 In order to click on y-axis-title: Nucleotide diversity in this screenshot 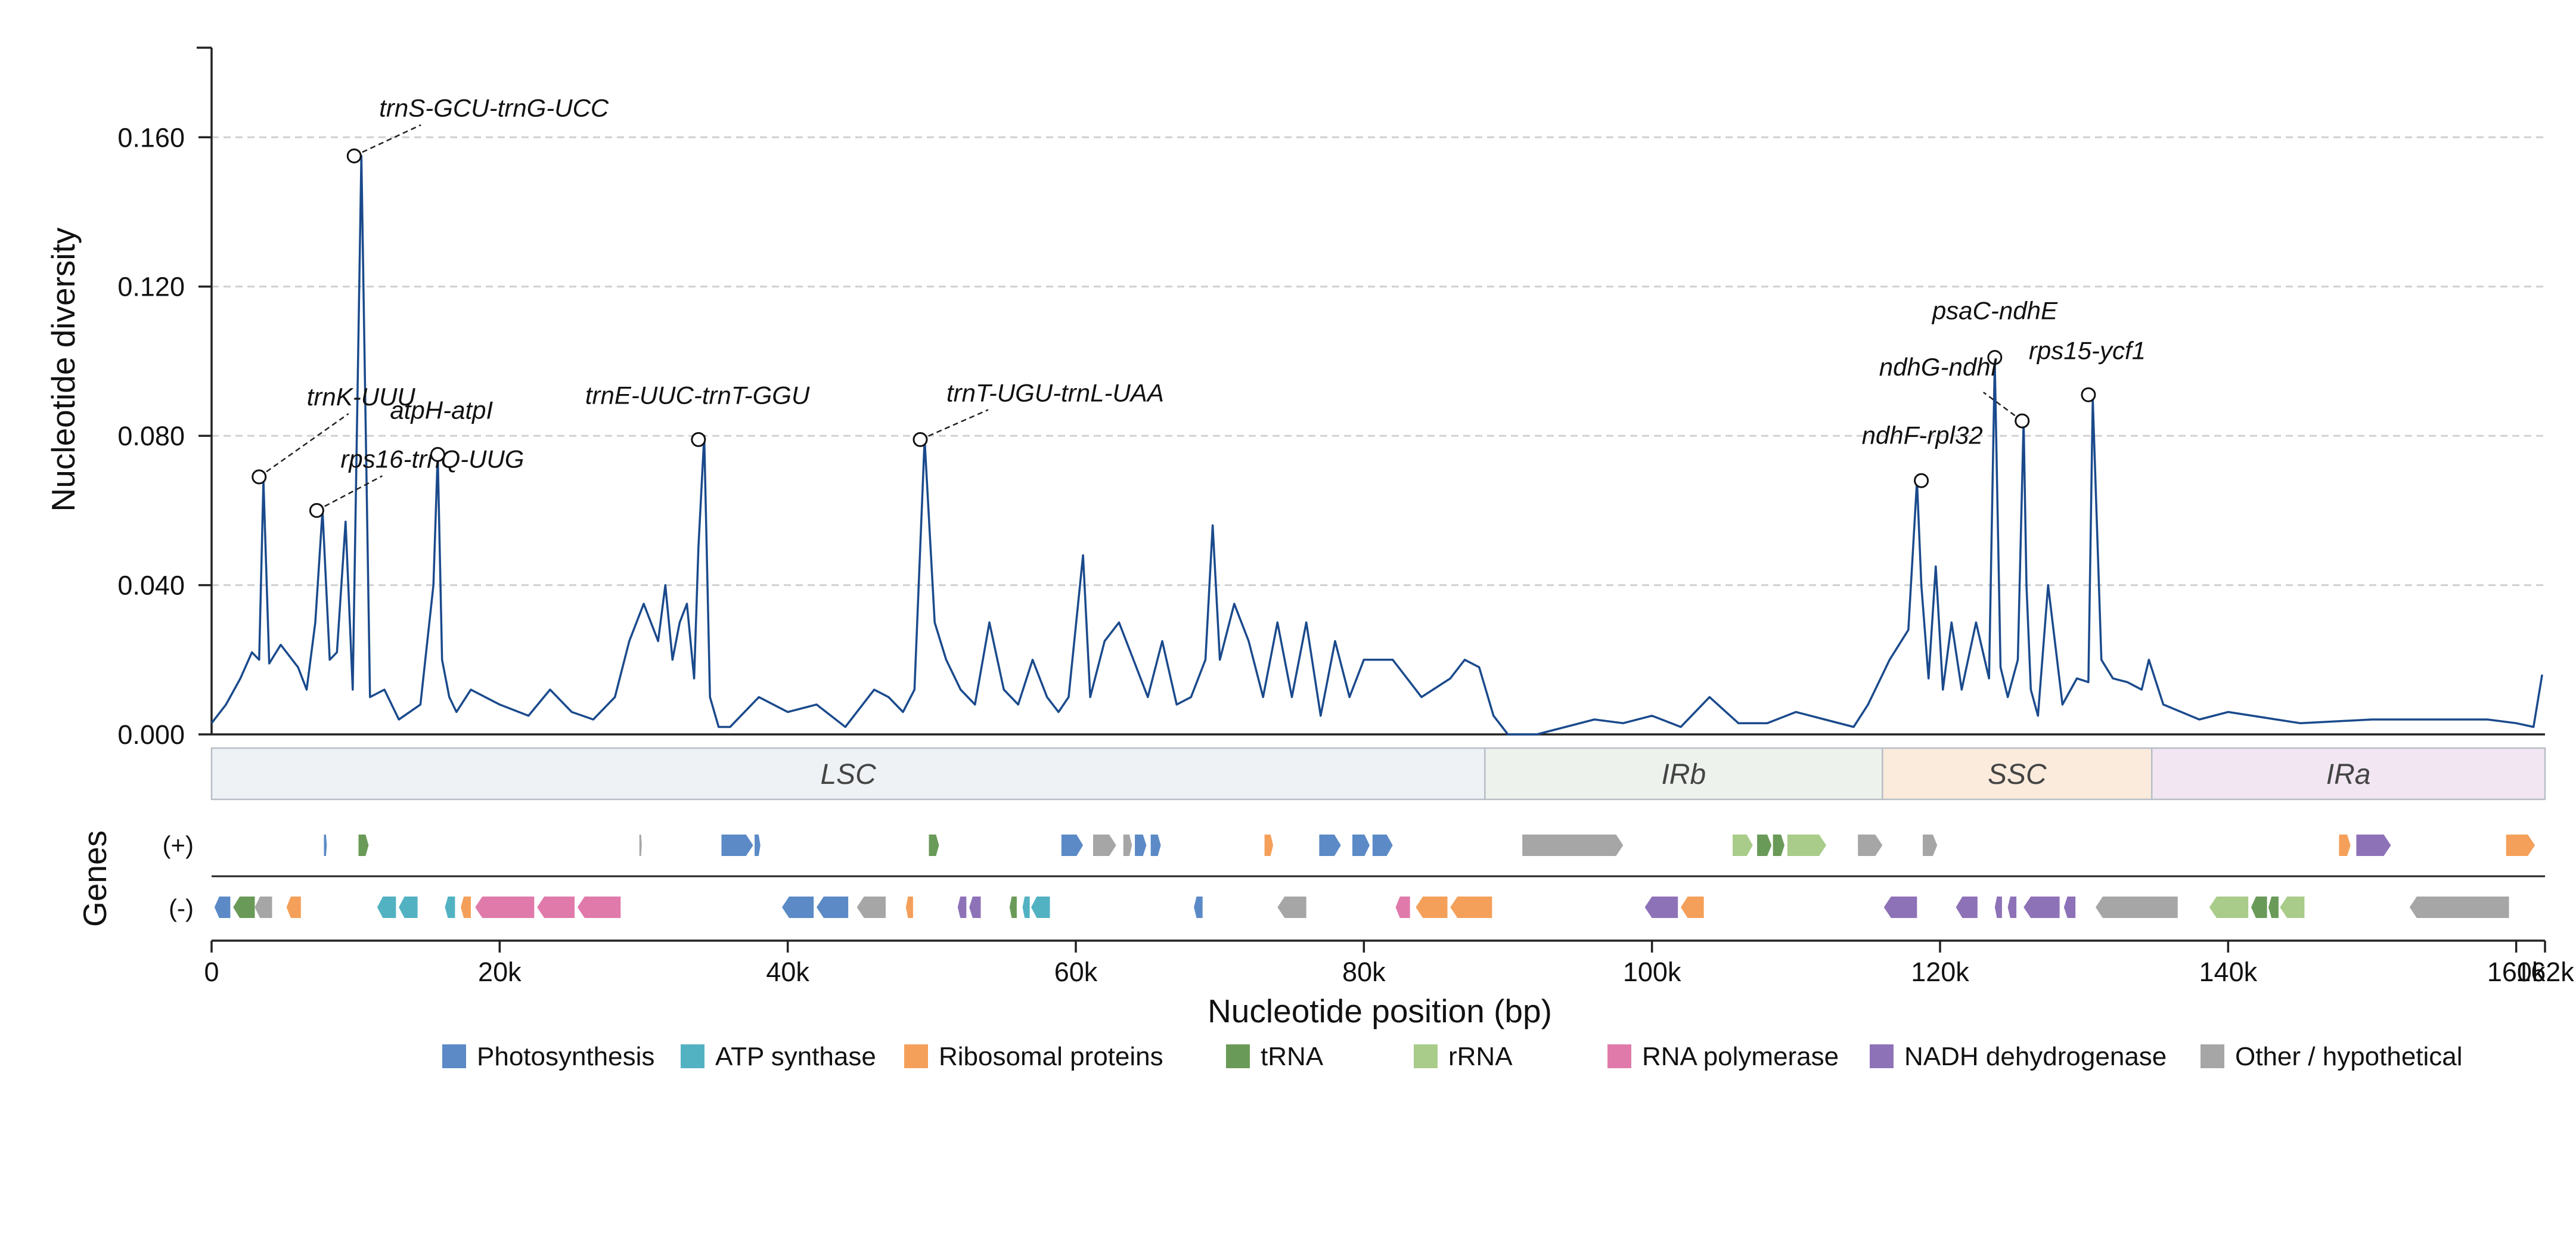, I will do `click(64, 369)`.